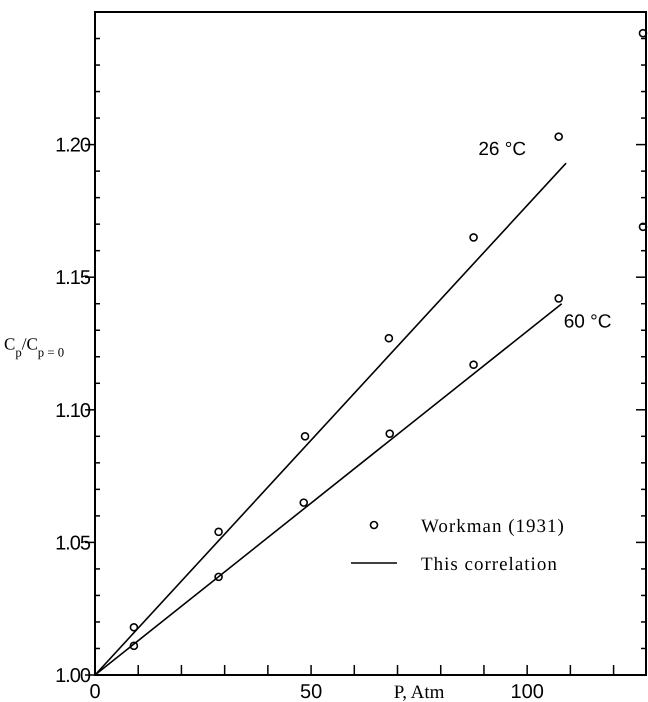 The image size is (648, 702). I want to click on y-tick-label: 1.10, so click(73, 411).